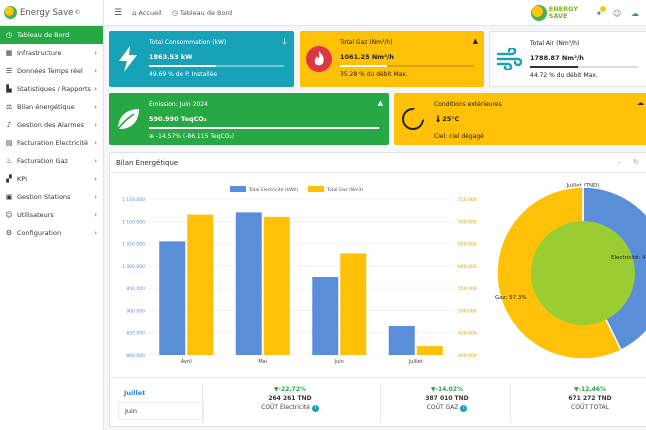 Image resolution: width=646 pixels, height=430 pixels. I want to click on stat-amount: 671 272 TND, so click(590, 398).